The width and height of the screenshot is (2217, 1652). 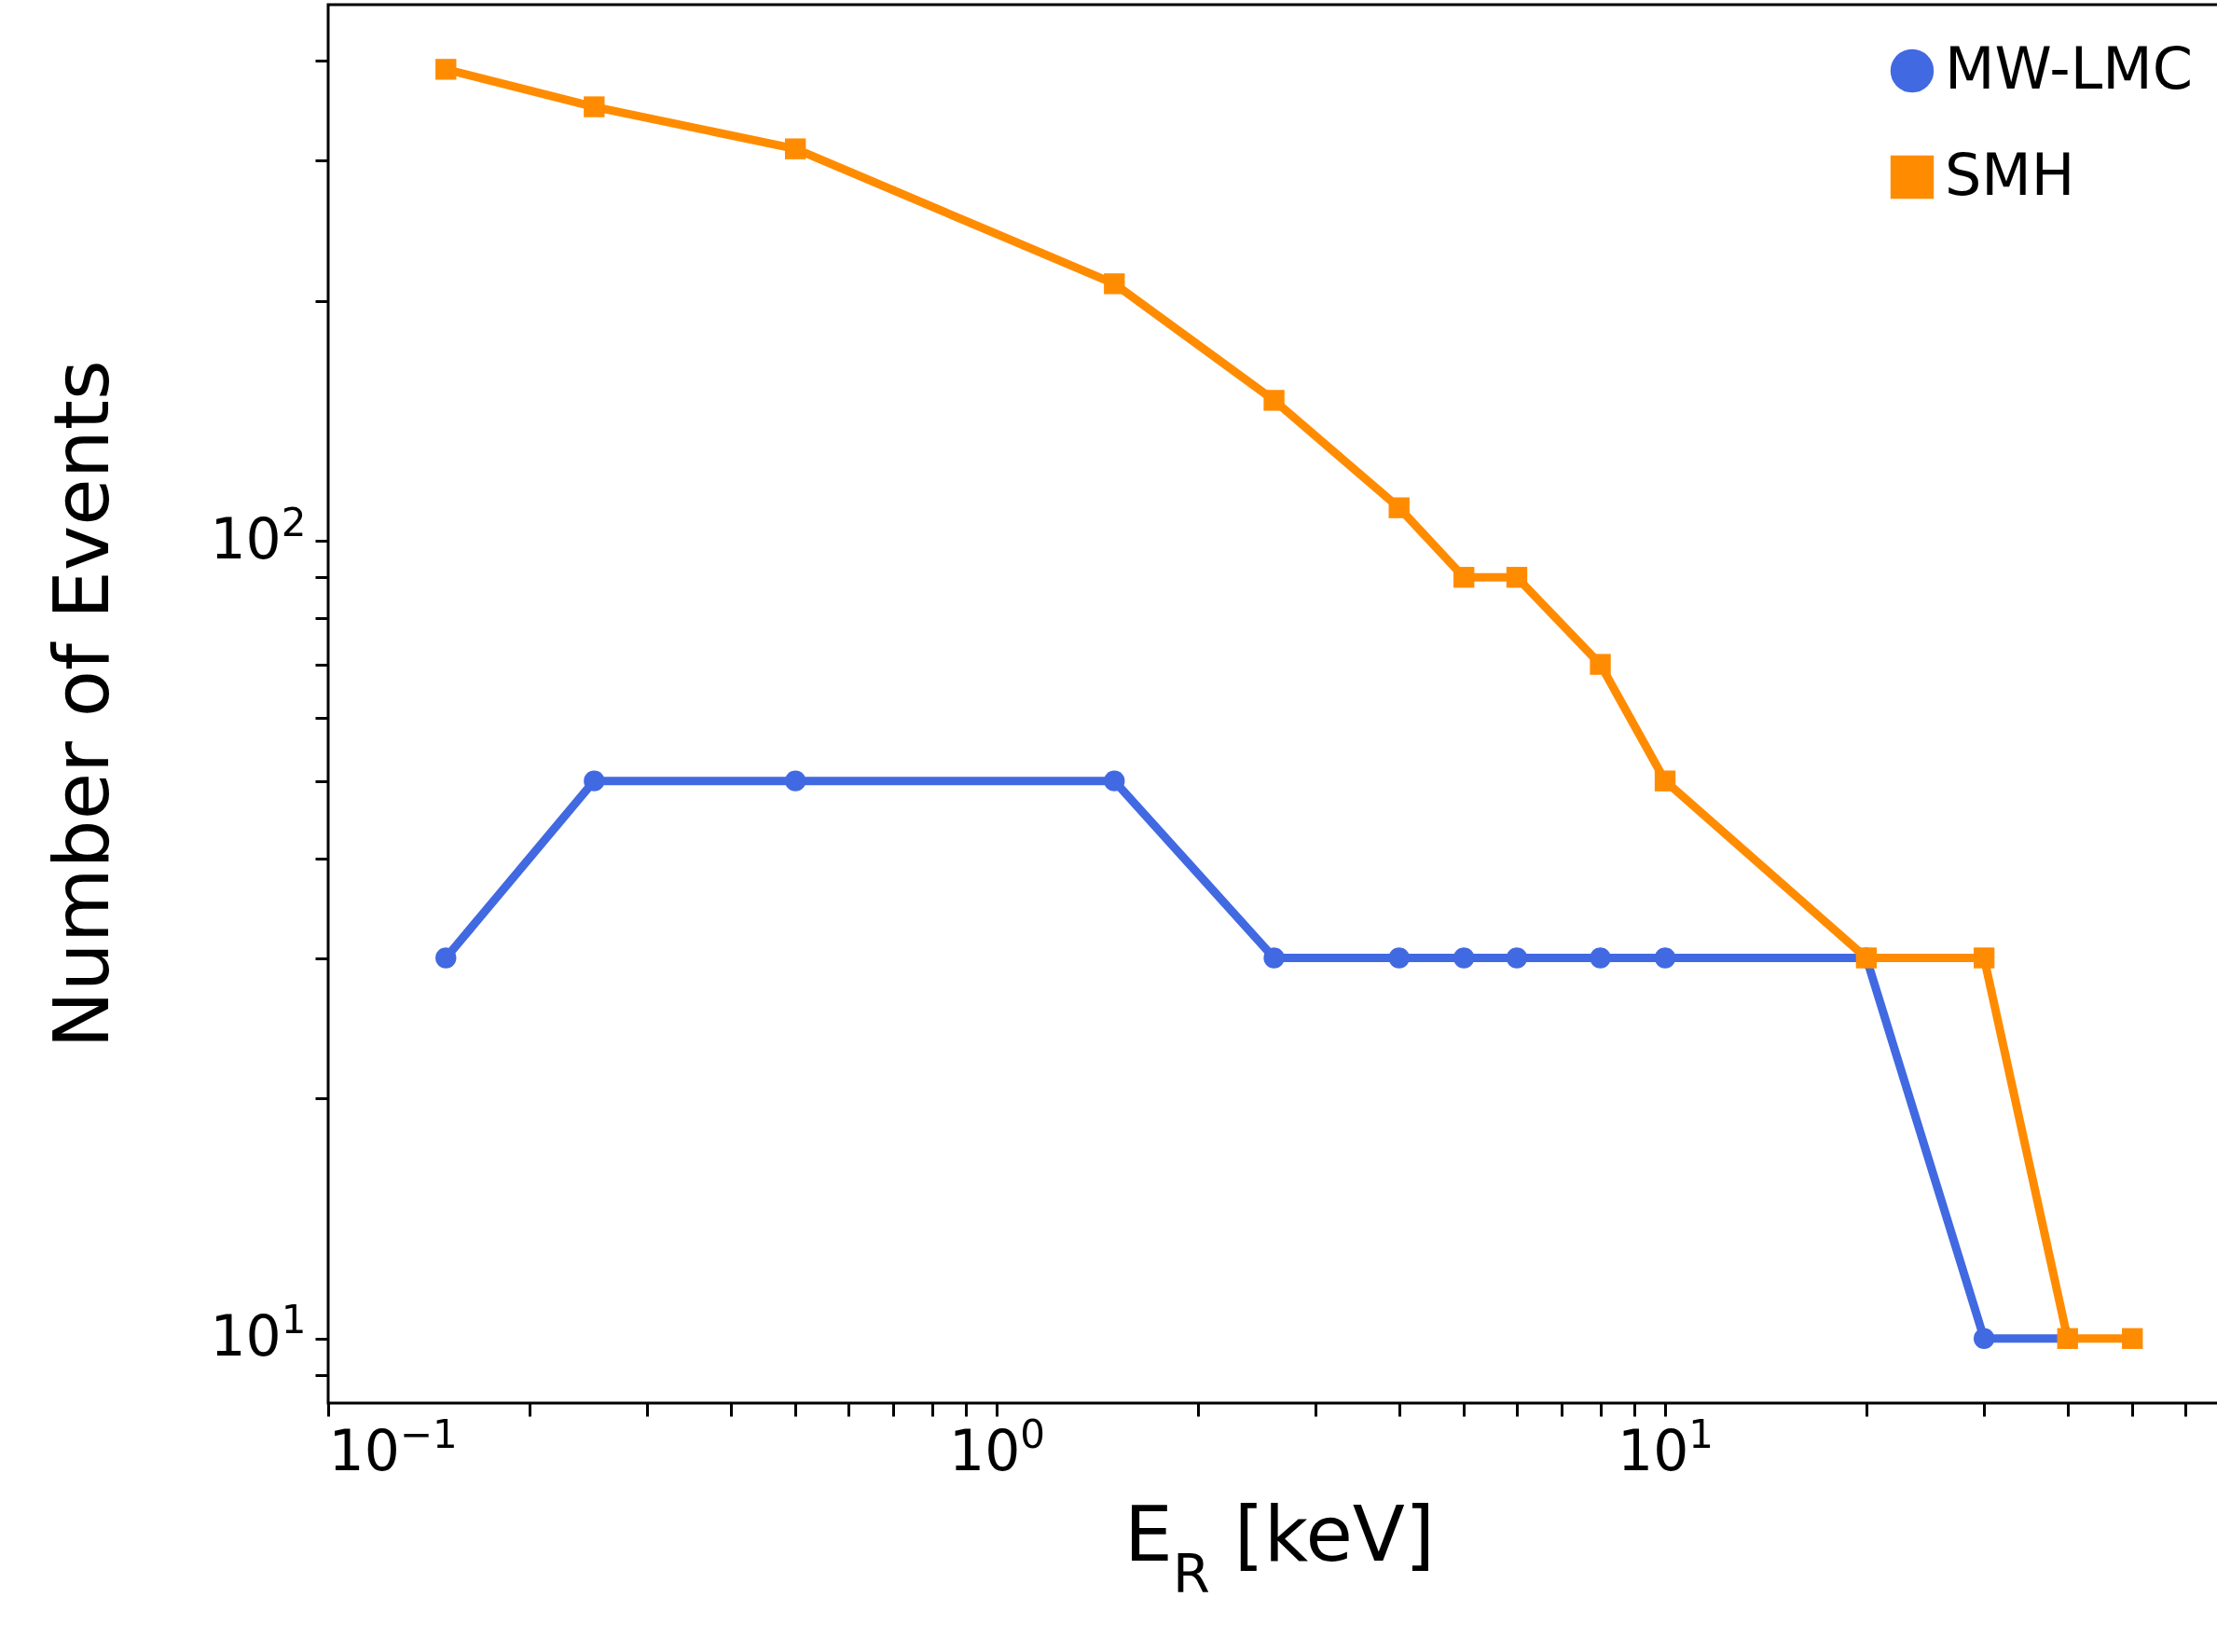 I want to click on y-tick-label: 10$^{2}$, so click(x=258, y=535).